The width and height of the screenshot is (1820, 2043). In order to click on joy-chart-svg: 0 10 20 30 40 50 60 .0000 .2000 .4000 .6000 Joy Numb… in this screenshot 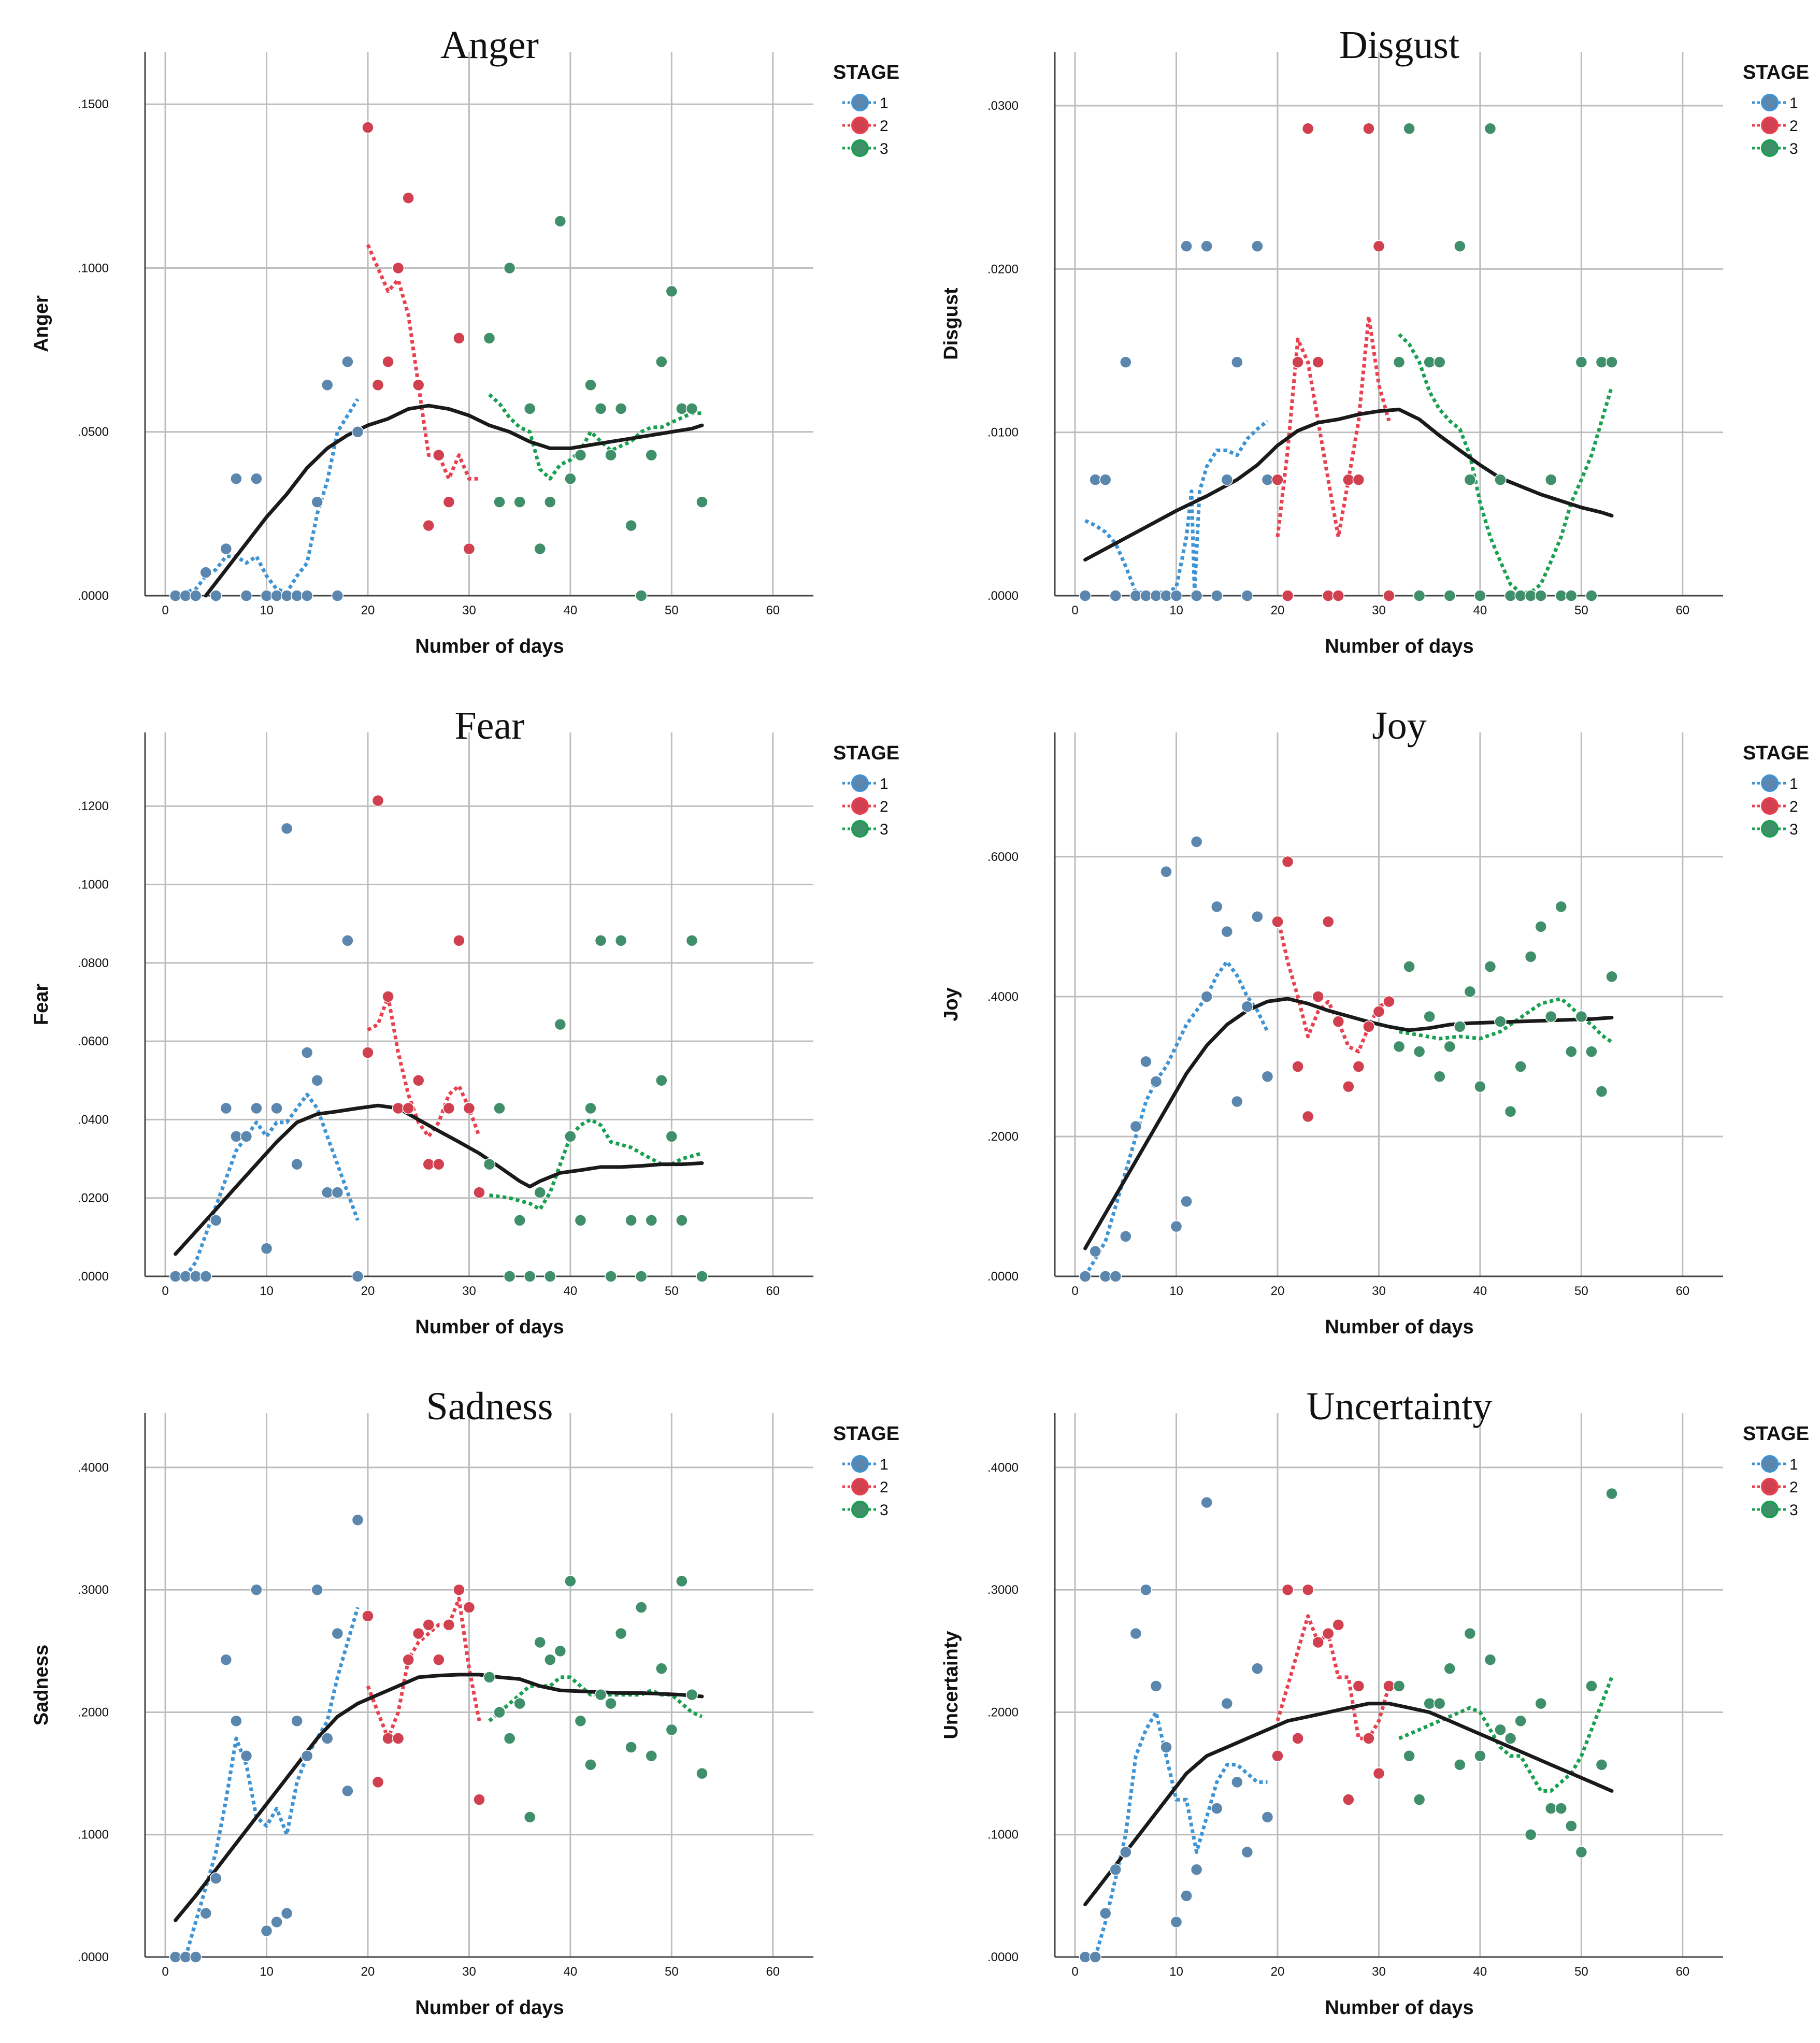, I will do `click(1375, 1021)`.